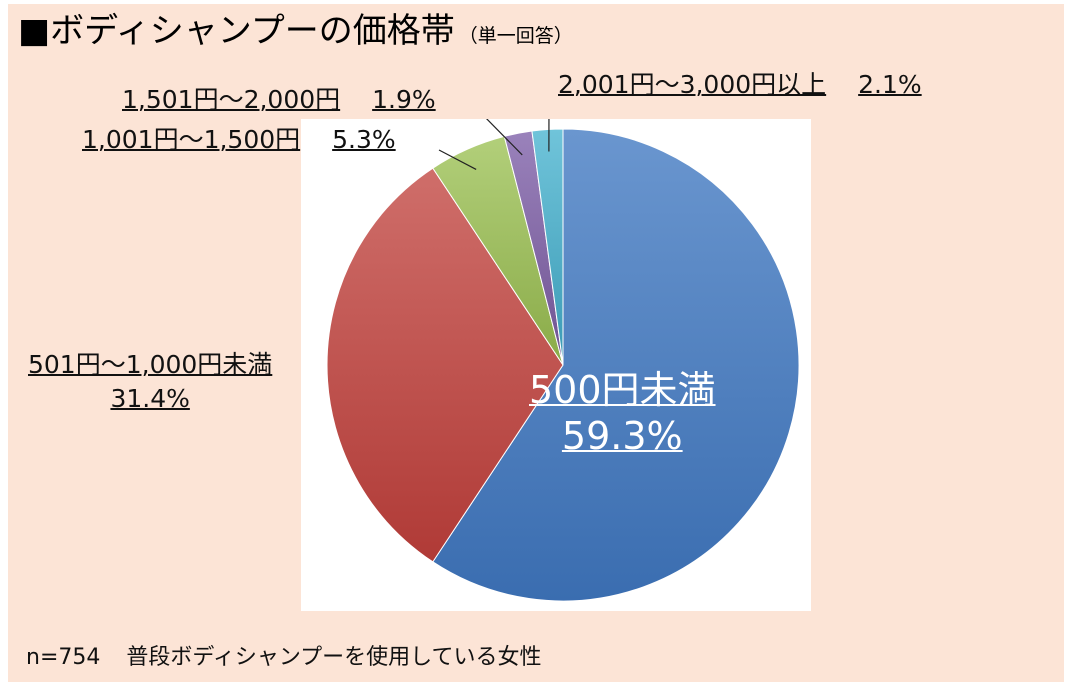 This screenshot has width=1072, height=690. What do you see at coordinates (622, 413) in the screenshot?
I see `slice-label-500yen-under: 500円未満 59.3%` at bounding box center [622, 413].